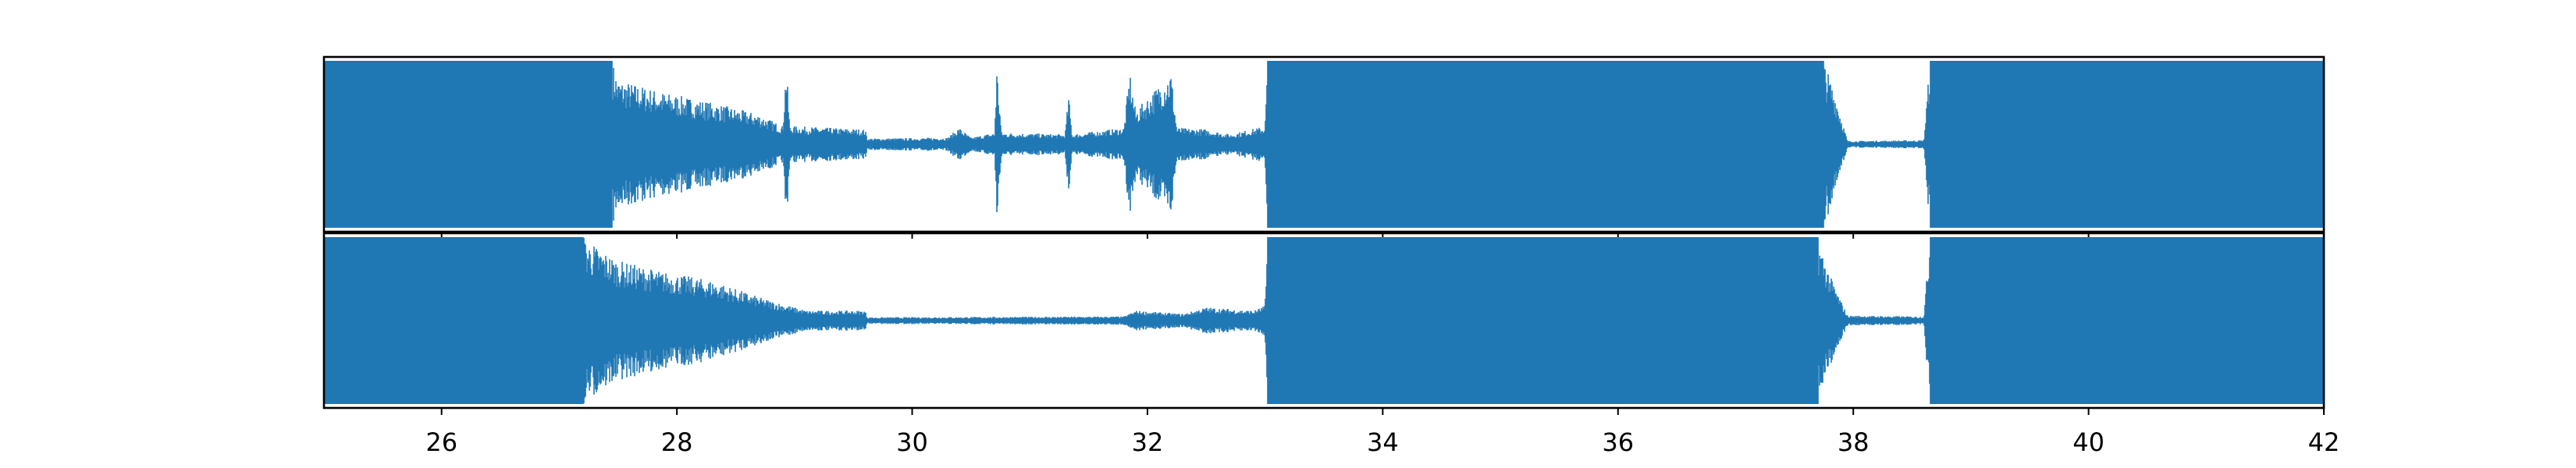 The image size is (2576, 468). What do you see at coordinates (441, 442) in the screenshot?
I see `x-tick-label: 26` at bounding box center [441, 442].